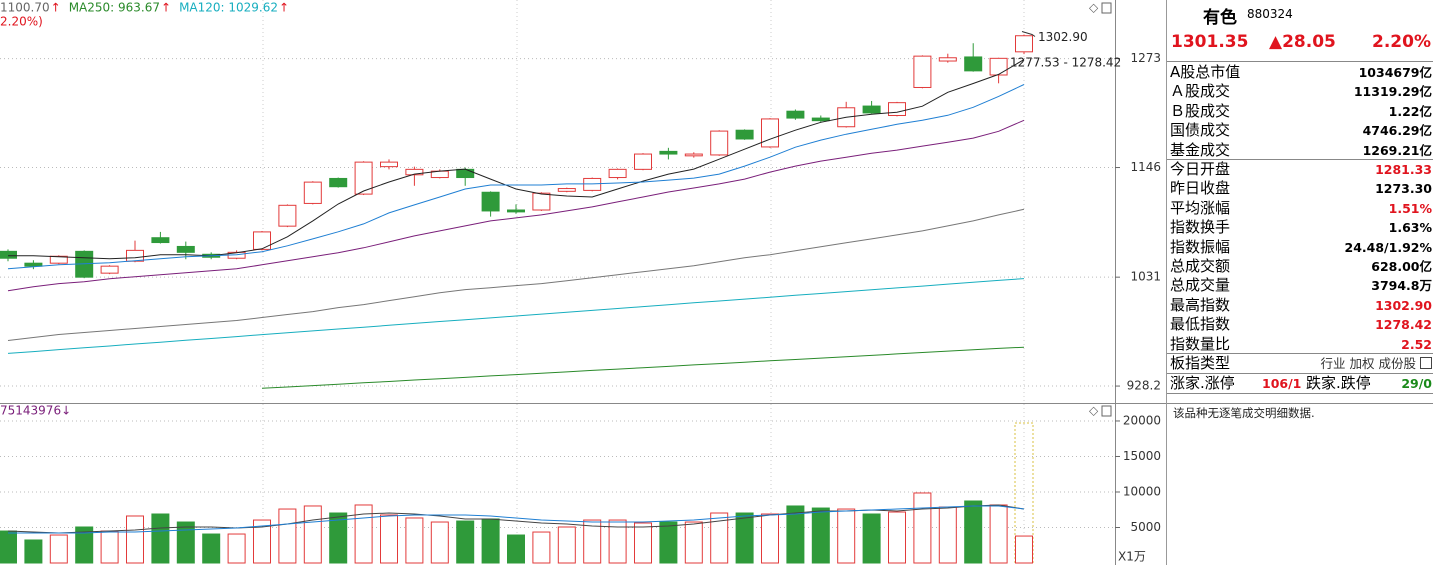  I want to click on row-value: 1278.42, so click(1403, 325).